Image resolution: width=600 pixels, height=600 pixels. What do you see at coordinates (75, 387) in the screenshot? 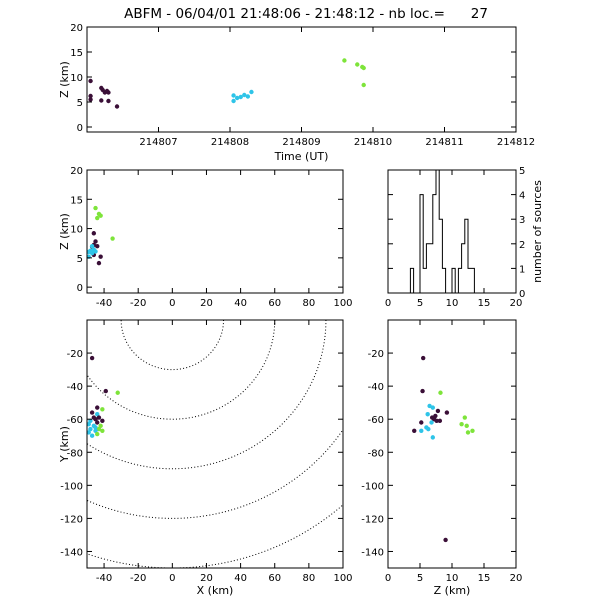
I see `y-tick-label: -40` at bounding box center [75, 387].